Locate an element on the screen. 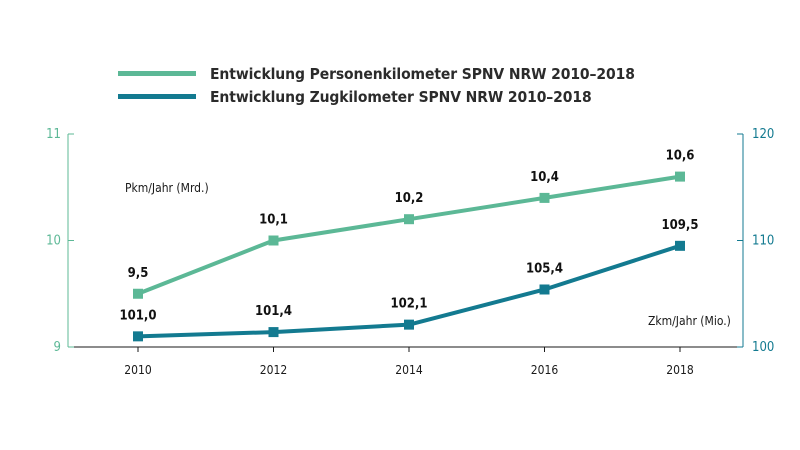  y-right-tick-label: 120 is located at coordinates (763, 134).